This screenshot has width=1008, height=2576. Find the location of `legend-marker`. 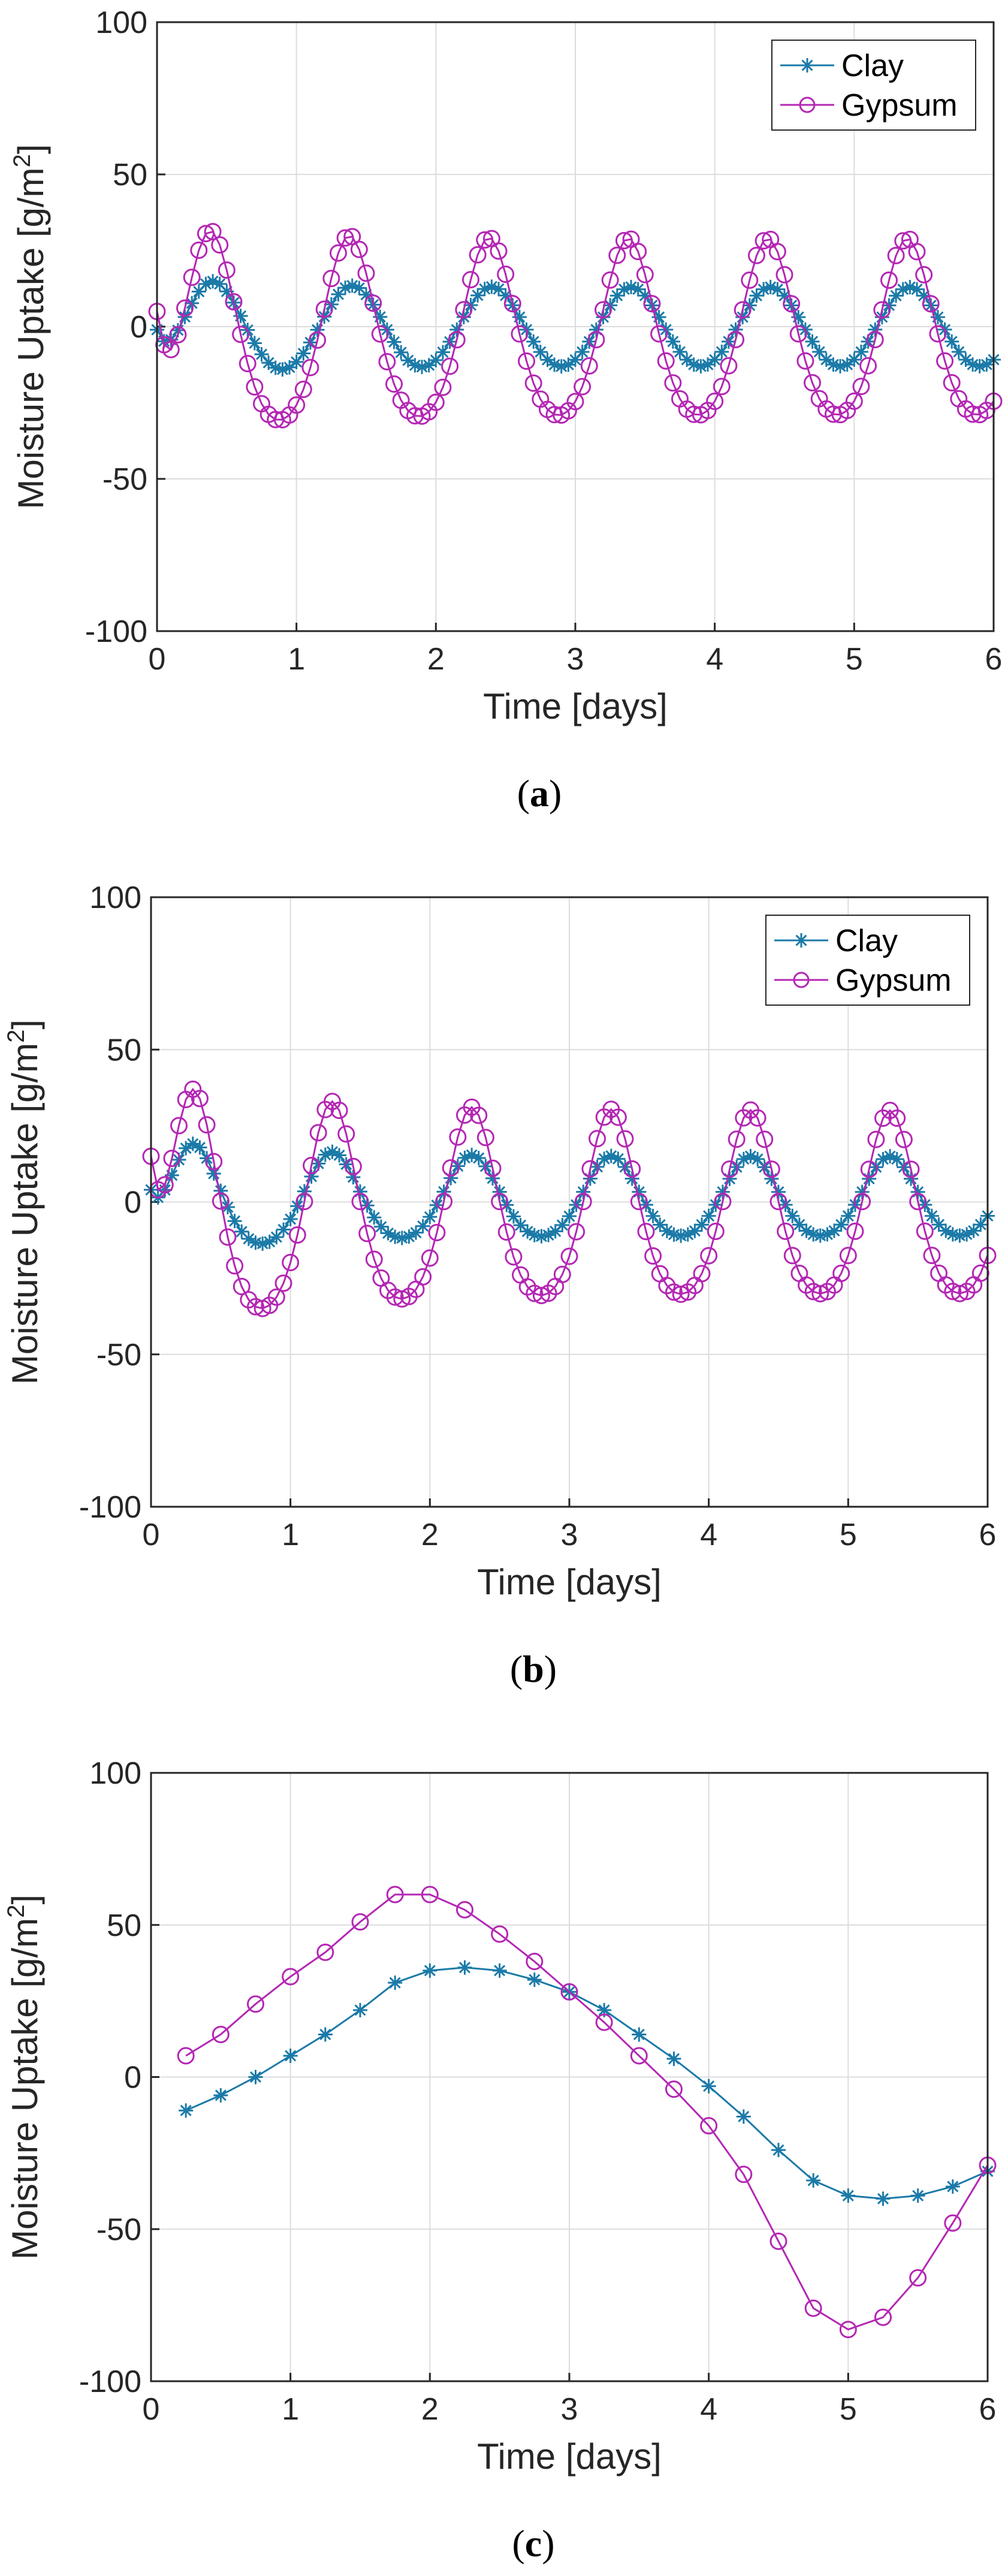

legend-marker is located at coordinates (807, 104).